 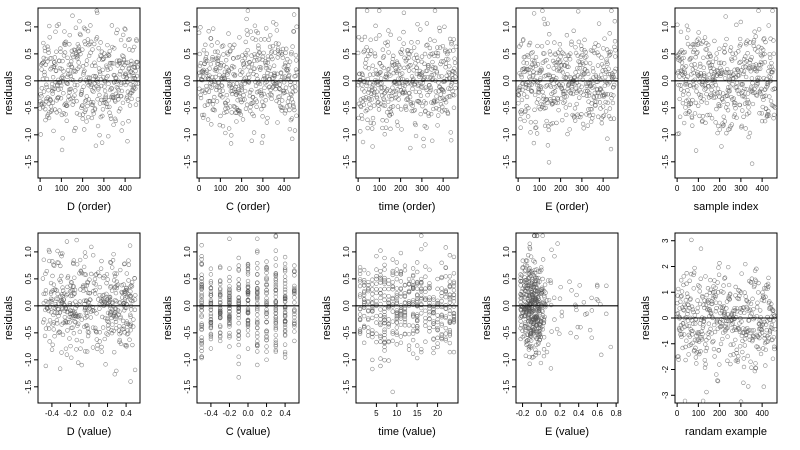 I want to click on y-tick-label: -1, so click(x=665, y=344).